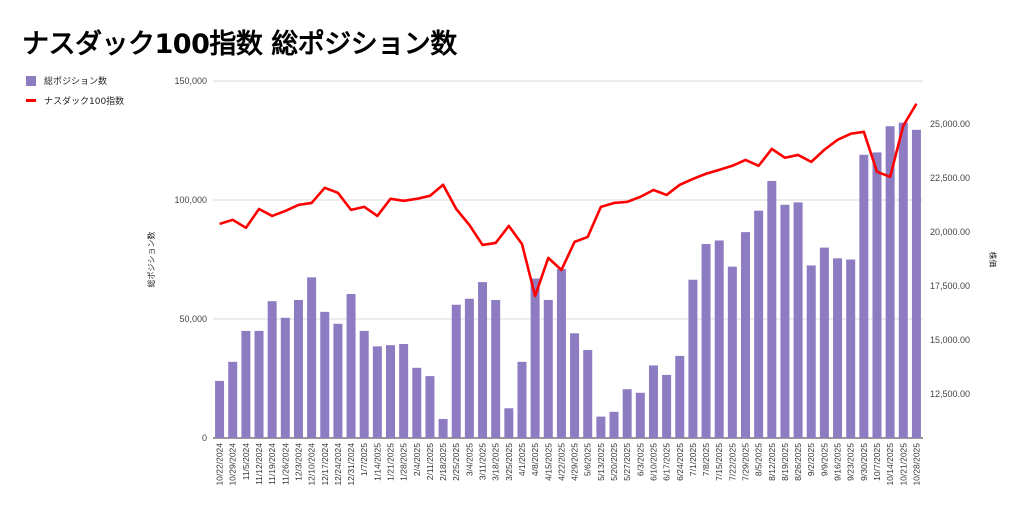 The image size is (1024, 518). What do you see at coordinates (950, 232) in the screenshot?
I see `right-tick-label: 20,000.00` at bounding box center [950, 232].